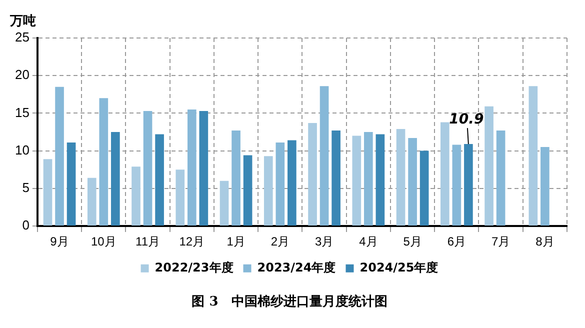 The image size is (585, 328). What do you see at coordinates (368, 241) in the screenshot?
I see `x-tick-label: 4月` at bounding box center [368, 241].